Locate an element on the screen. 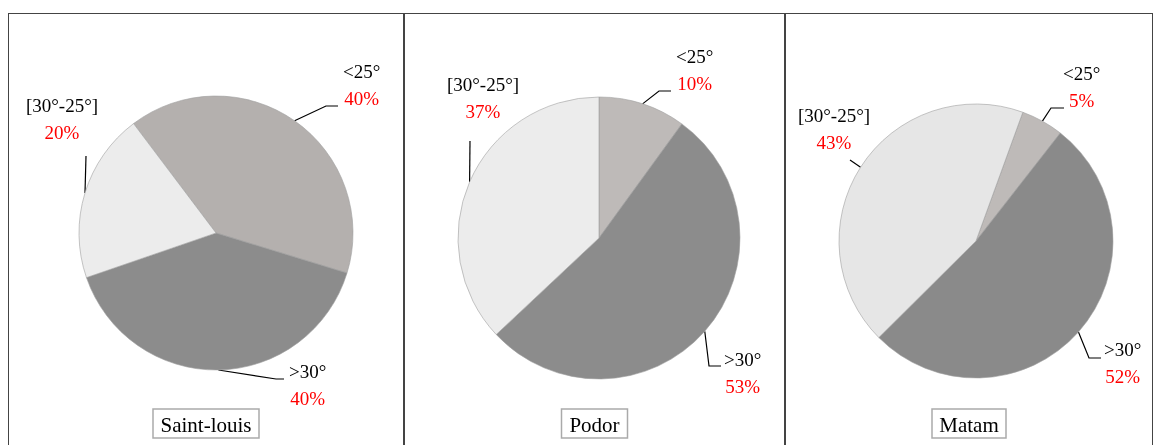 This screenshot has height=445, width=1153. data-label: 53% is located at coordinates (743, 386).